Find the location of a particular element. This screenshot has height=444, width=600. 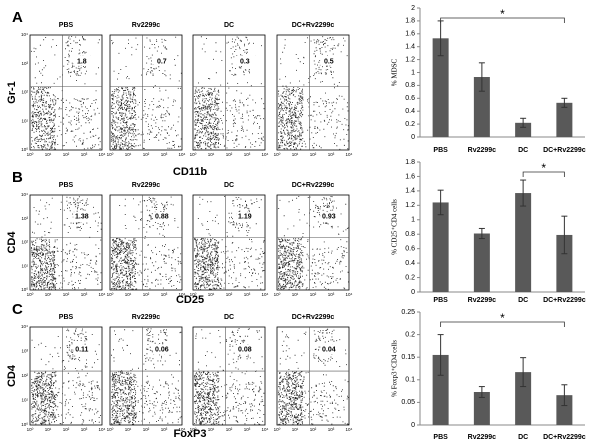

panel-label: C is located at coordinates (17, 309).